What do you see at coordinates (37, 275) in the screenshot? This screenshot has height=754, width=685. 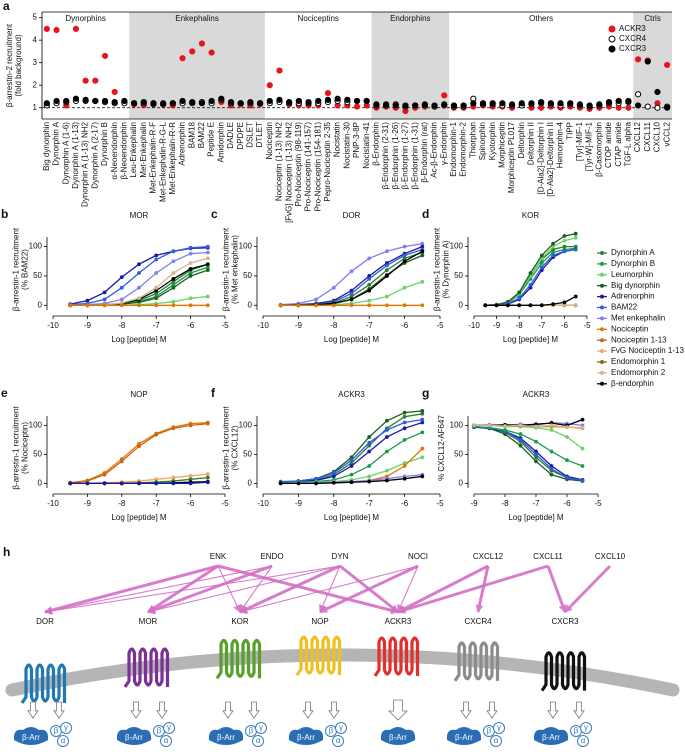 I see `y-tick-label: 50` at bounding box center [37, 275].